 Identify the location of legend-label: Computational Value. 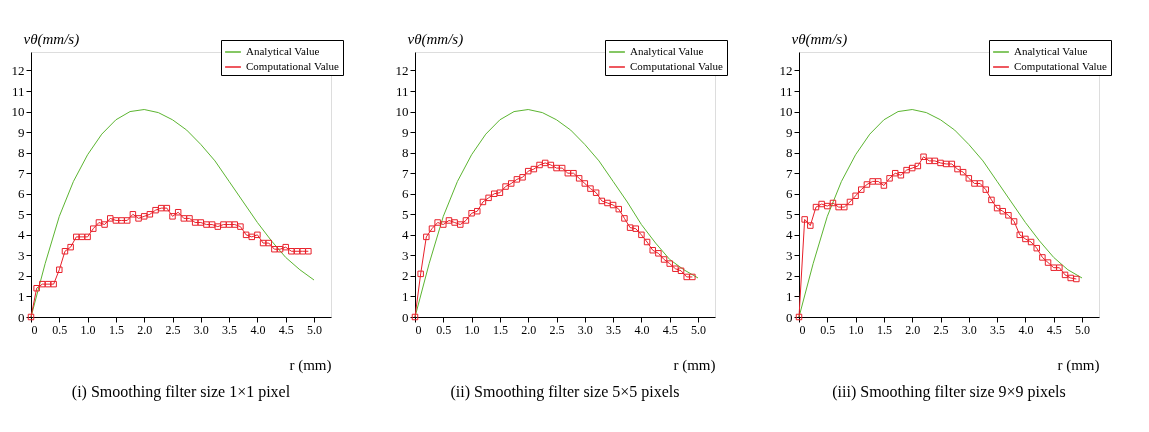
(677, 66).